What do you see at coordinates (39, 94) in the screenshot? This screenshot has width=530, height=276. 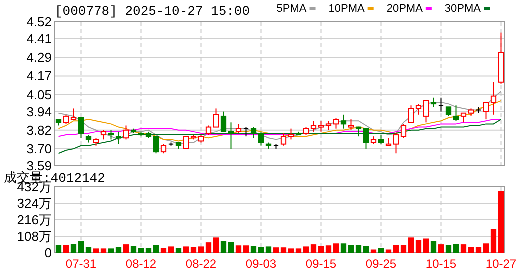 I see `y-tick-label: 4.05` at bounding box center [39, 94].